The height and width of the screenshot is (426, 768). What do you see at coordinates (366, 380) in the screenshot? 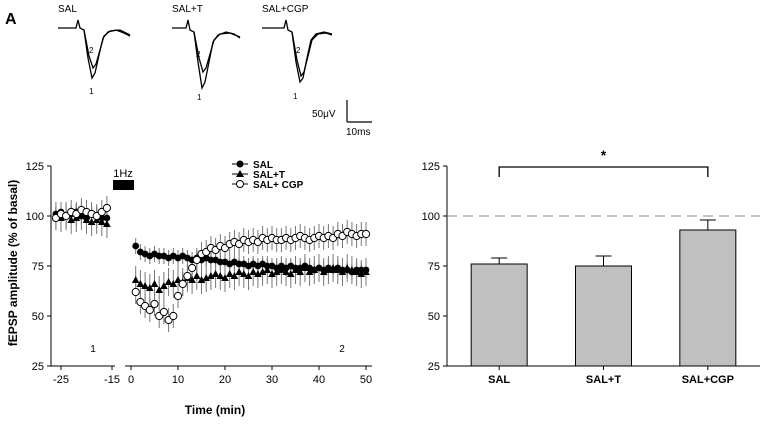
I see `time-course-x-tick-label: 50` at bounding box center [366, 380].